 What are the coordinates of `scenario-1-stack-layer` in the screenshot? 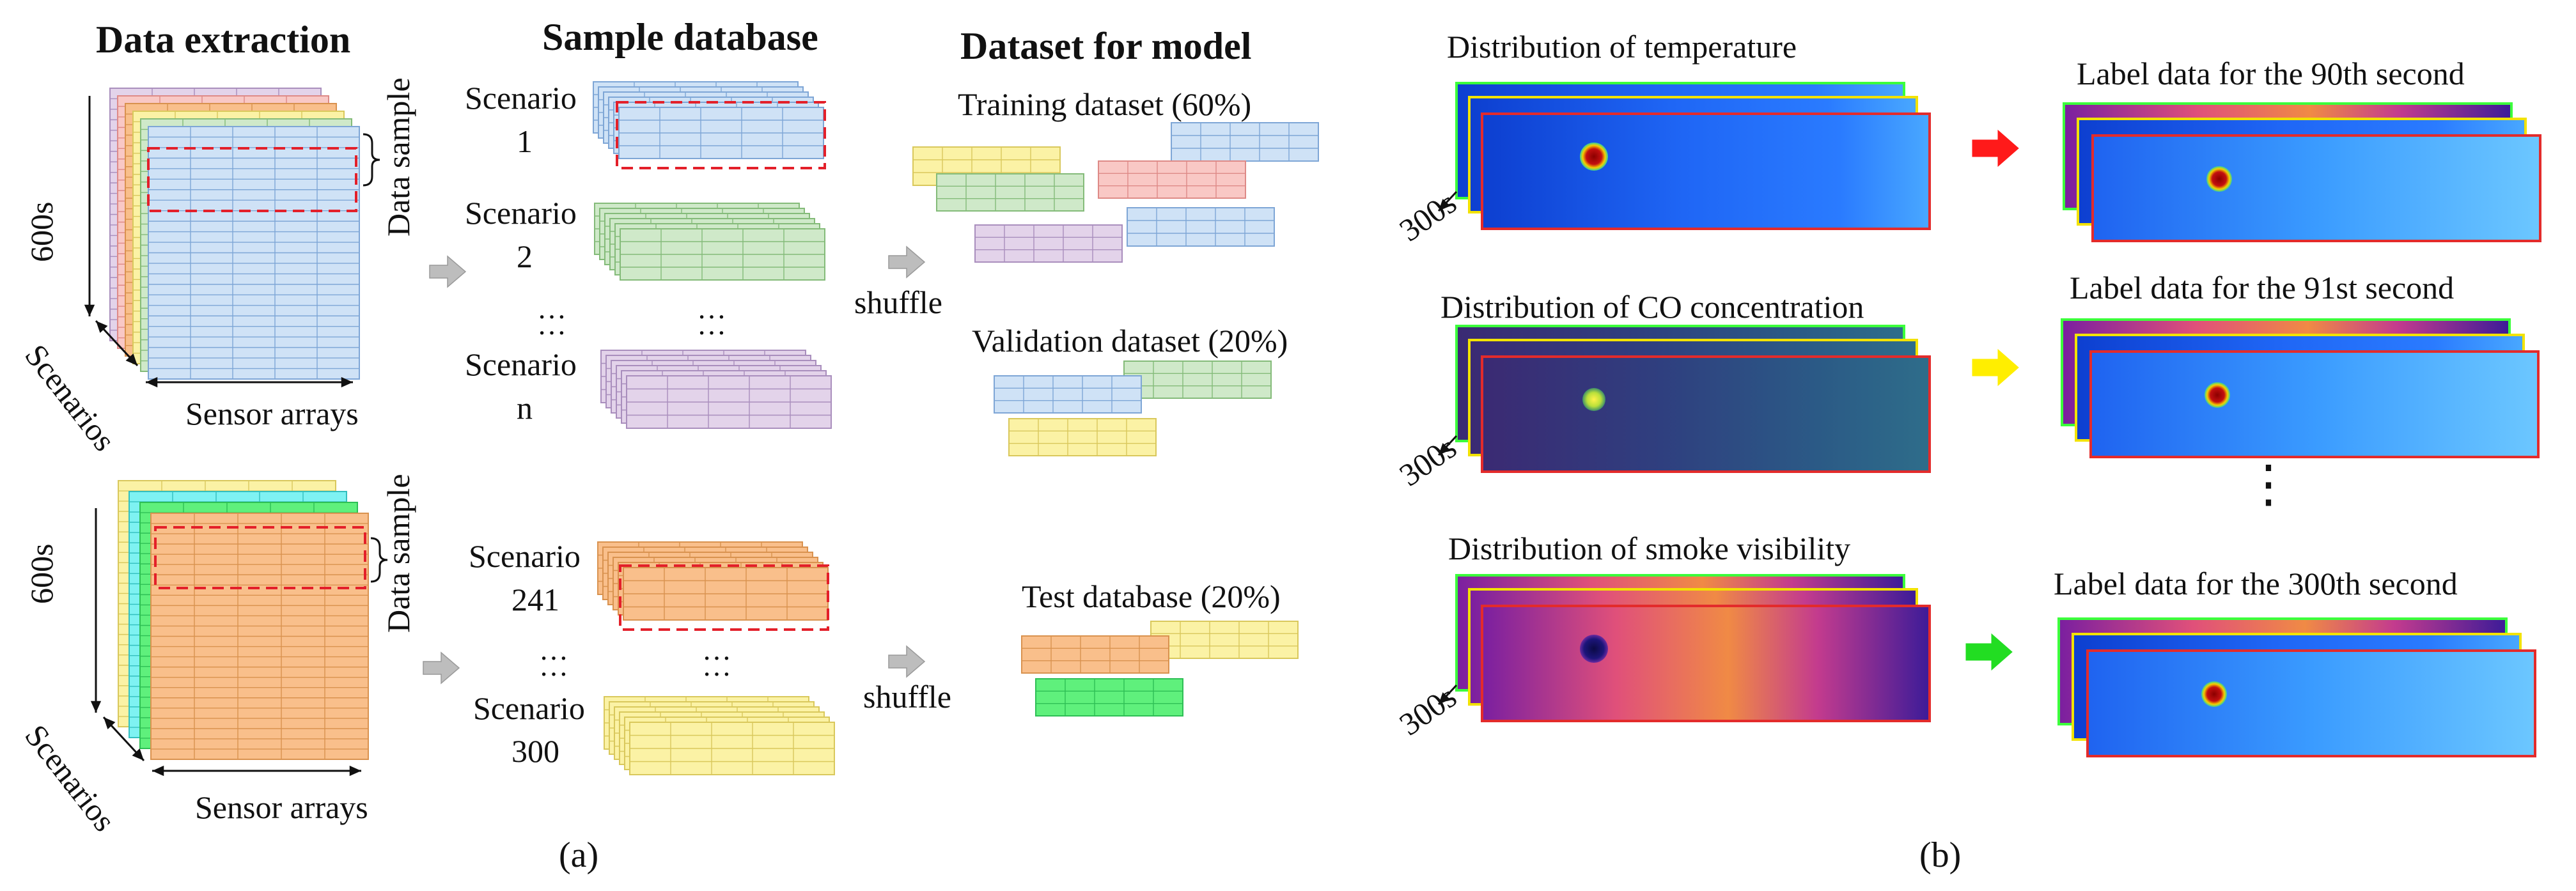 It's located at (721, 133).